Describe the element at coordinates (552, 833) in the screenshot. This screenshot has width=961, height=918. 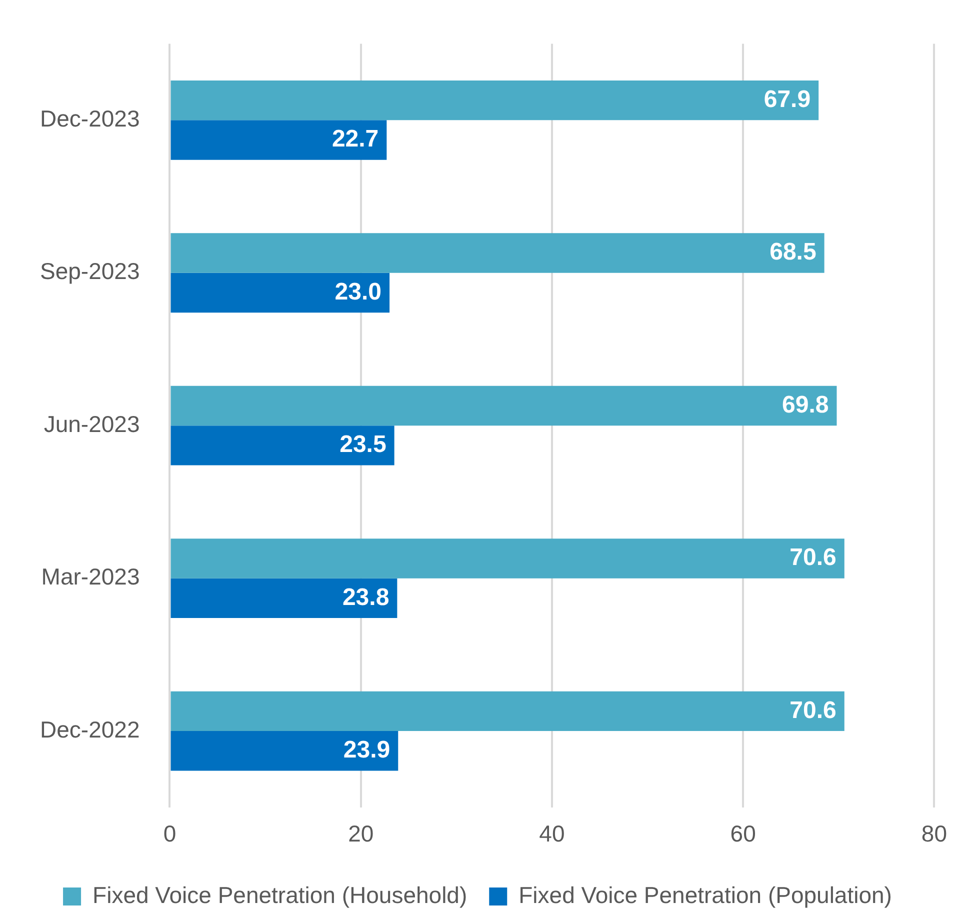
I see `x-tick-label: 40` at that location.